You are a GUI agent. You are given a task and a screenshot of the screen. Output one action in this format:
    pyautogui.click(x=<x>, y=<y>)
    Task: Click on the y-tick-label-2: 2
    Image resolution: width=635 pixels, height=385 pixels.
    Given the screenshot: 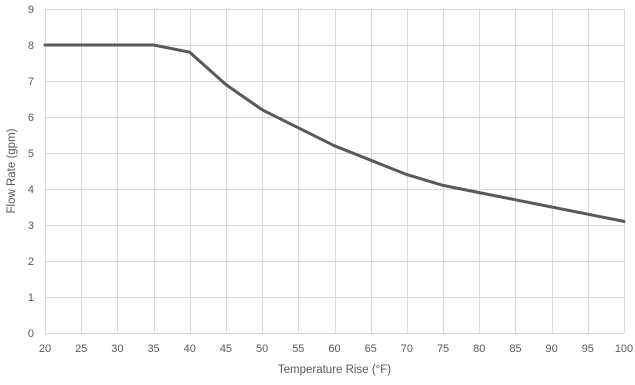 What is the action you would take?
    pyautogui.click(x=31, y=262)
    